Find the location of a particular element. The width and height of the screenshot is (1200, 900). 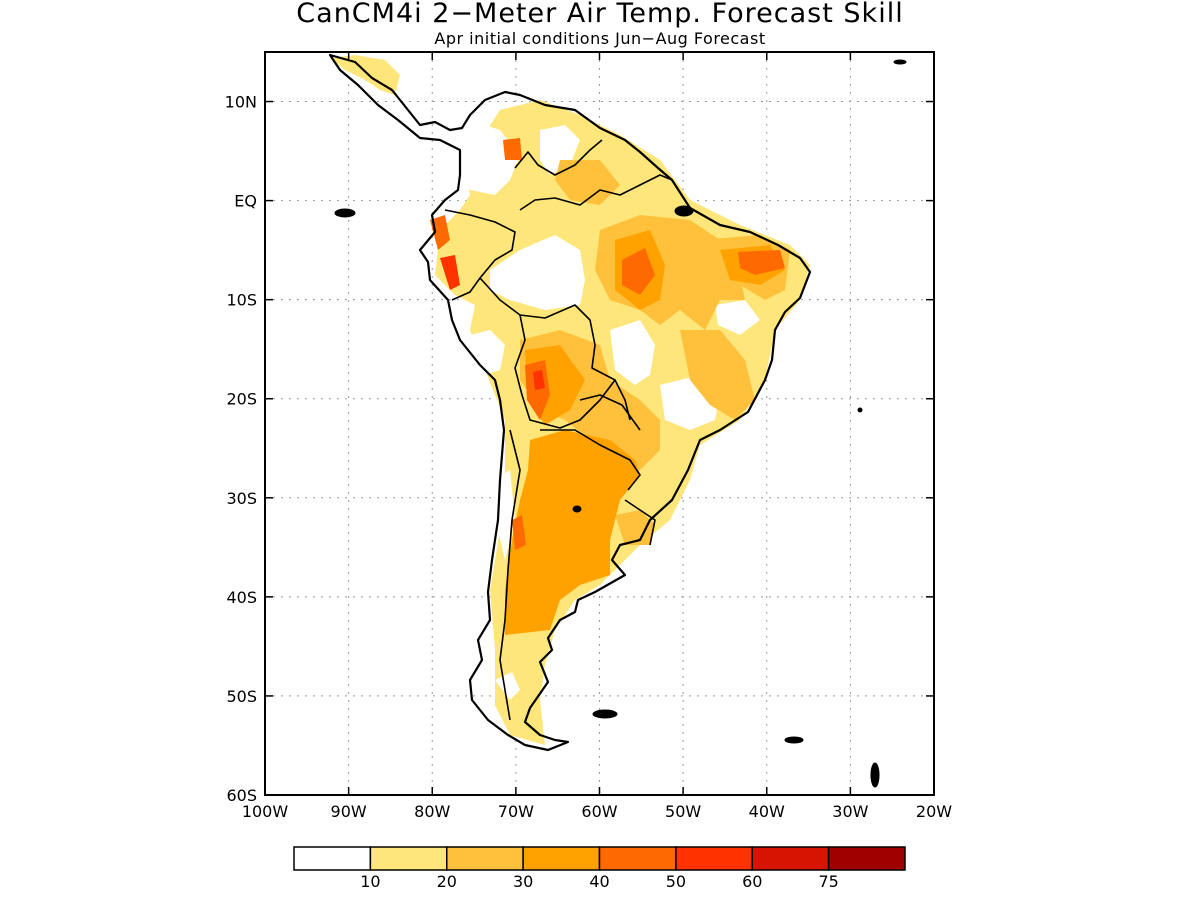

legend-label: 10 is located at coordinates (370, 881).